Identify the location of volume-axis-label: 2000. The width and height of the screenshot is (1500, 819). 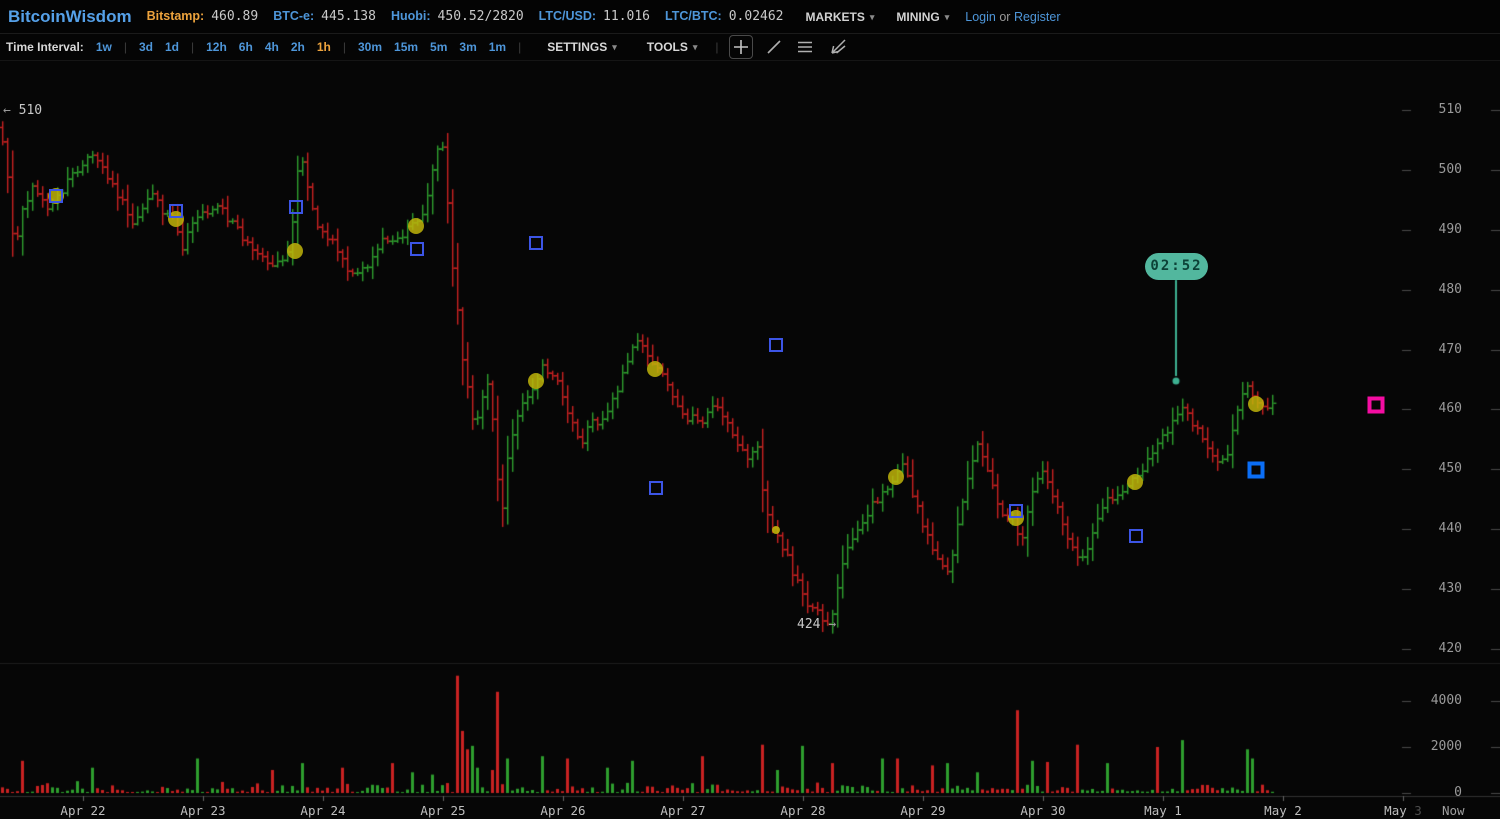
(1446, 746).